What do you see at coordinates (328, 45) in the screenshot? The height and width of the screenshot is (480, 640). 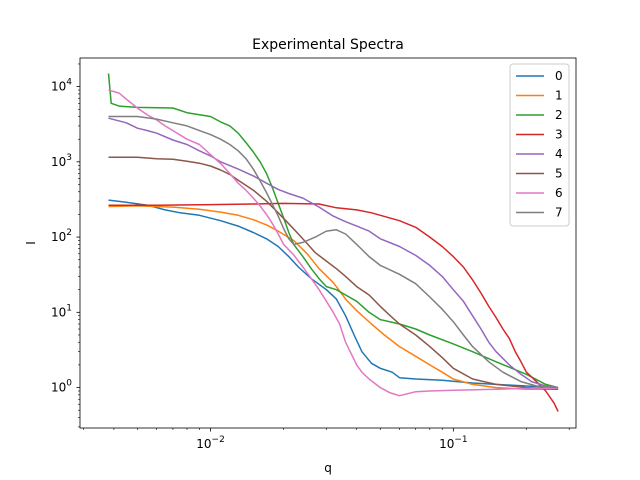 I see `chart-title: Experimental Spectra` at bounding box center [328, 45].